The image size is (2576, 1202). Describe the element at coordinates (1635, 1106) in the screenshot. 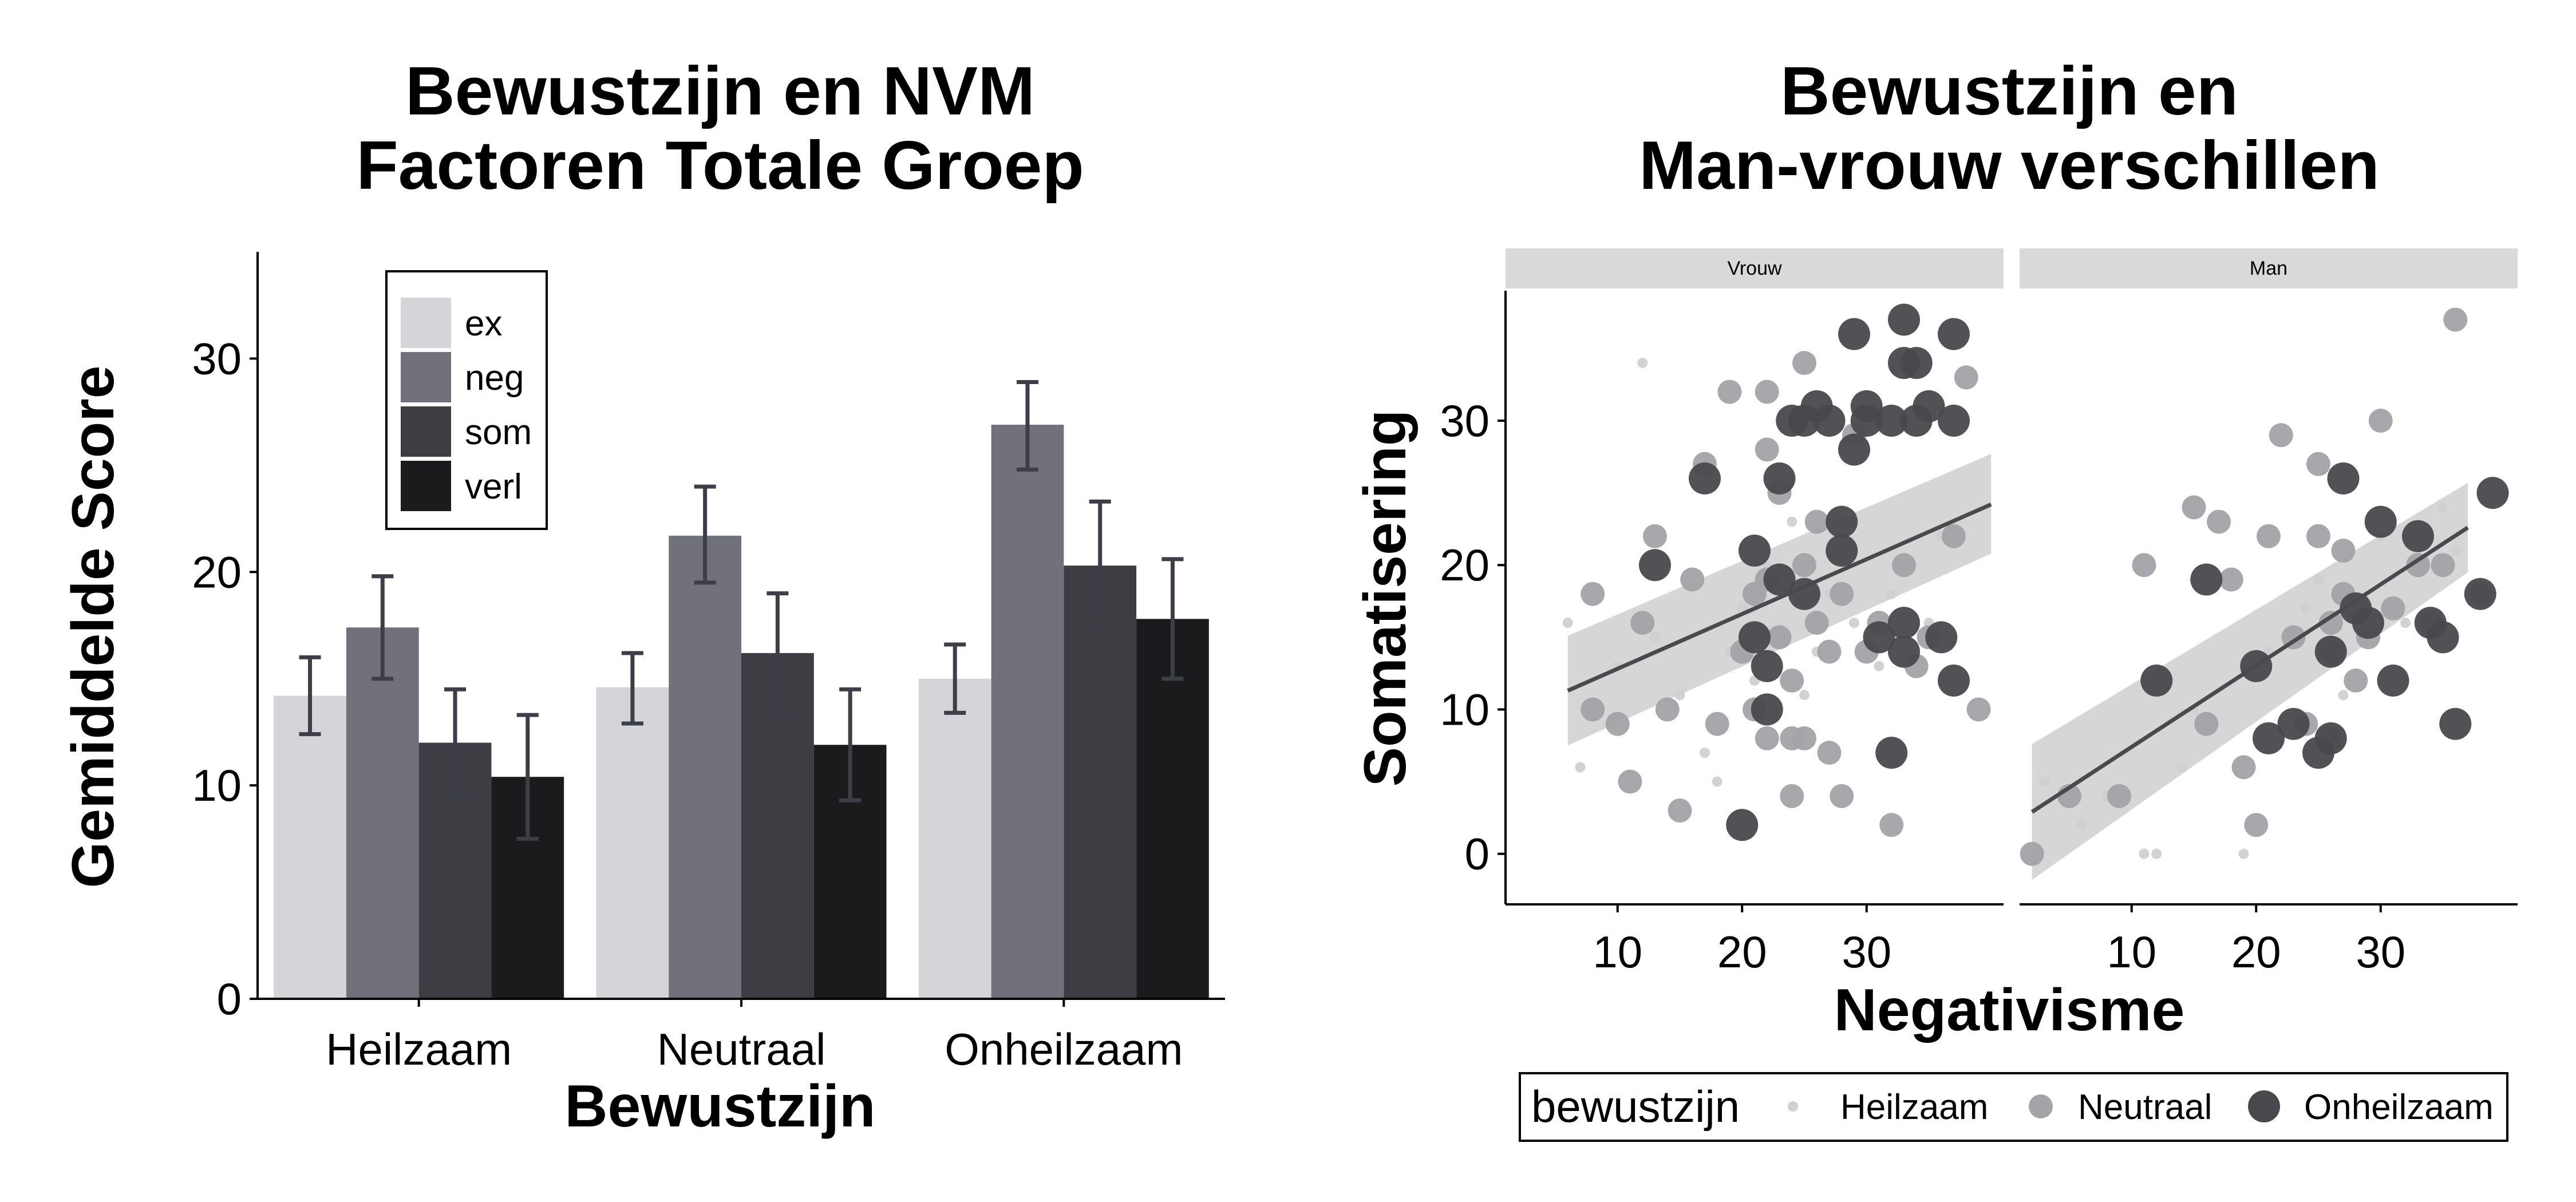

I see `scatter-legend-title: bewustzijn` at that location.